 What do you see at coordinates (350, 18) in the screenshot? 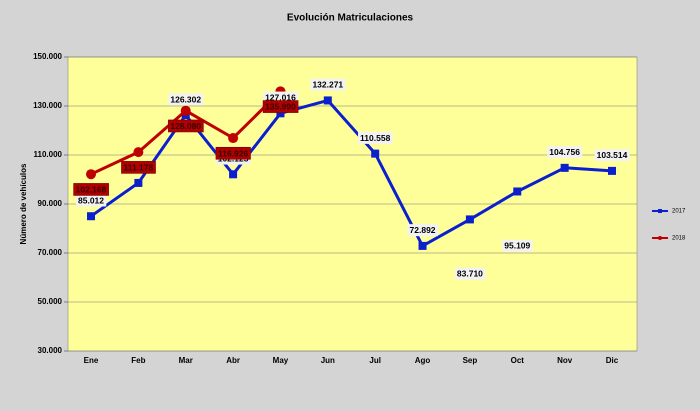
I see `chart-title: Evolución Matriculaciones` at bounding box center [350, 18].